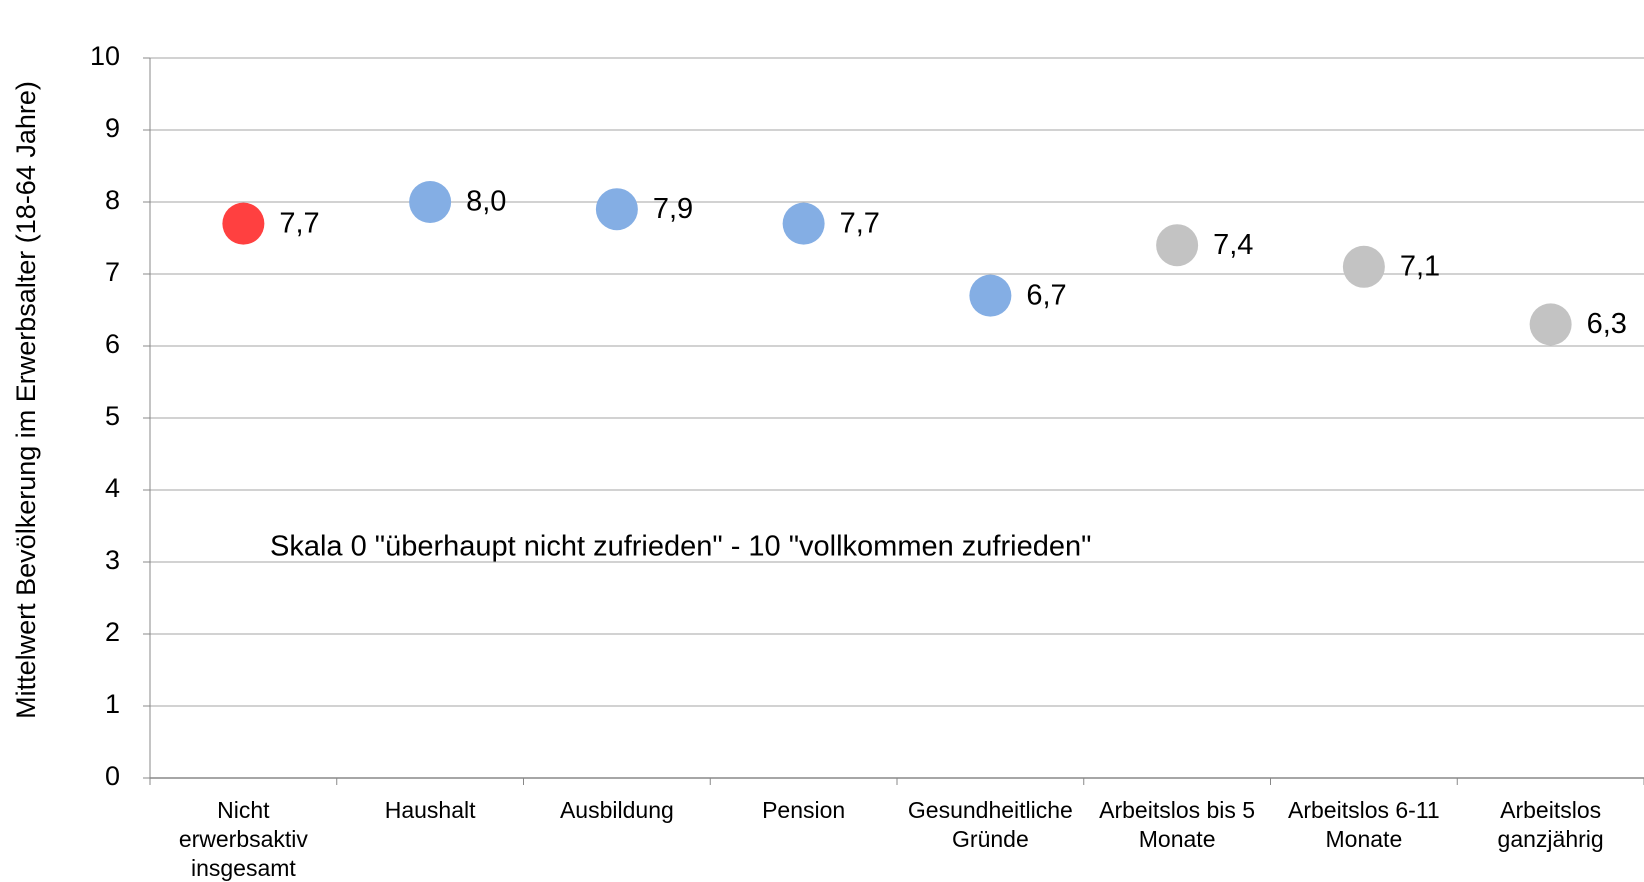 The image size is (1644, 882). What do you see at coordinates (112, 488) in the screenshot?
I see `y-tick-label: 4` at bounding box center [112, 488].